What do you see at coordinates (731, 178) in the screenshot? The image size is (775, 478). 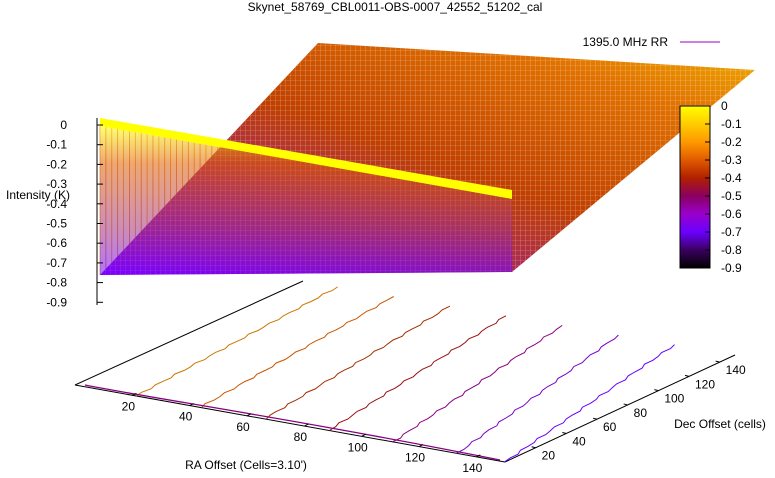 I see `colorbar-tick-label: -0.4` at bounding box center [731, 178].